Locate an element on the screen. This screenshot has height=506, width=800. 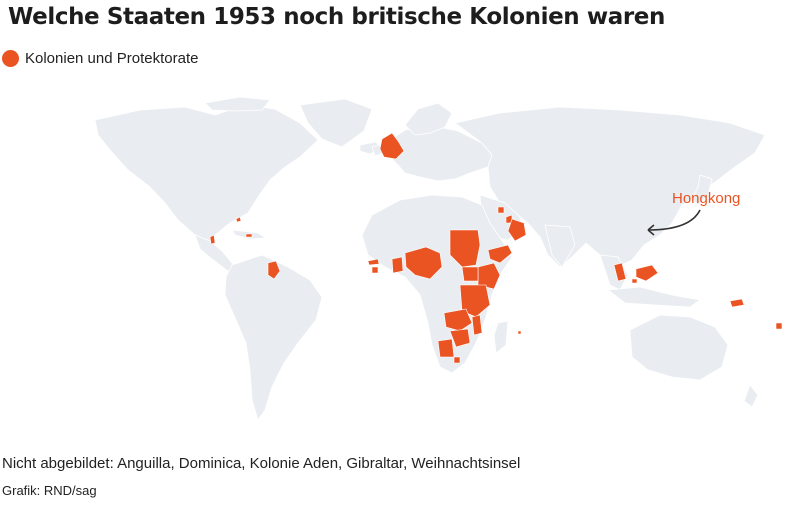
colony-nyasaland is located at coordinates (477, 325).